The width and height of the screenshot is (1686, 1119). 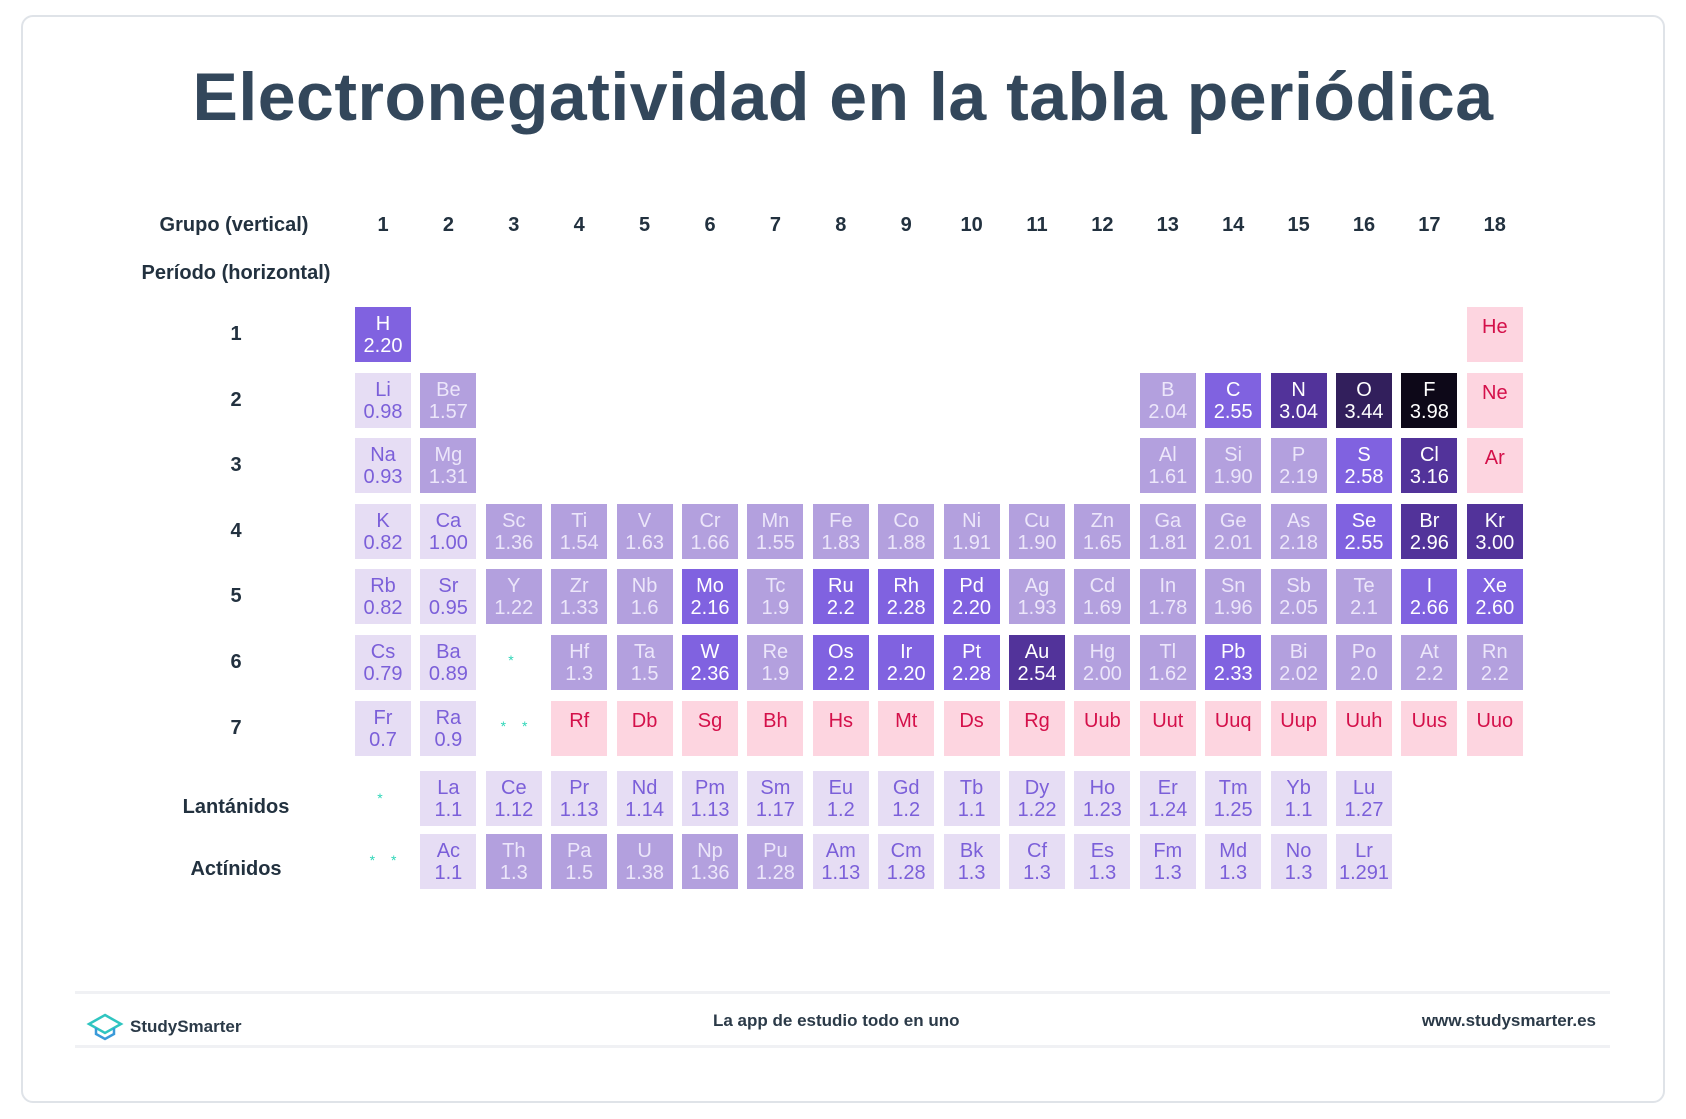 I want to click on element-symbol: Lu, so click(x=1364, y=788).